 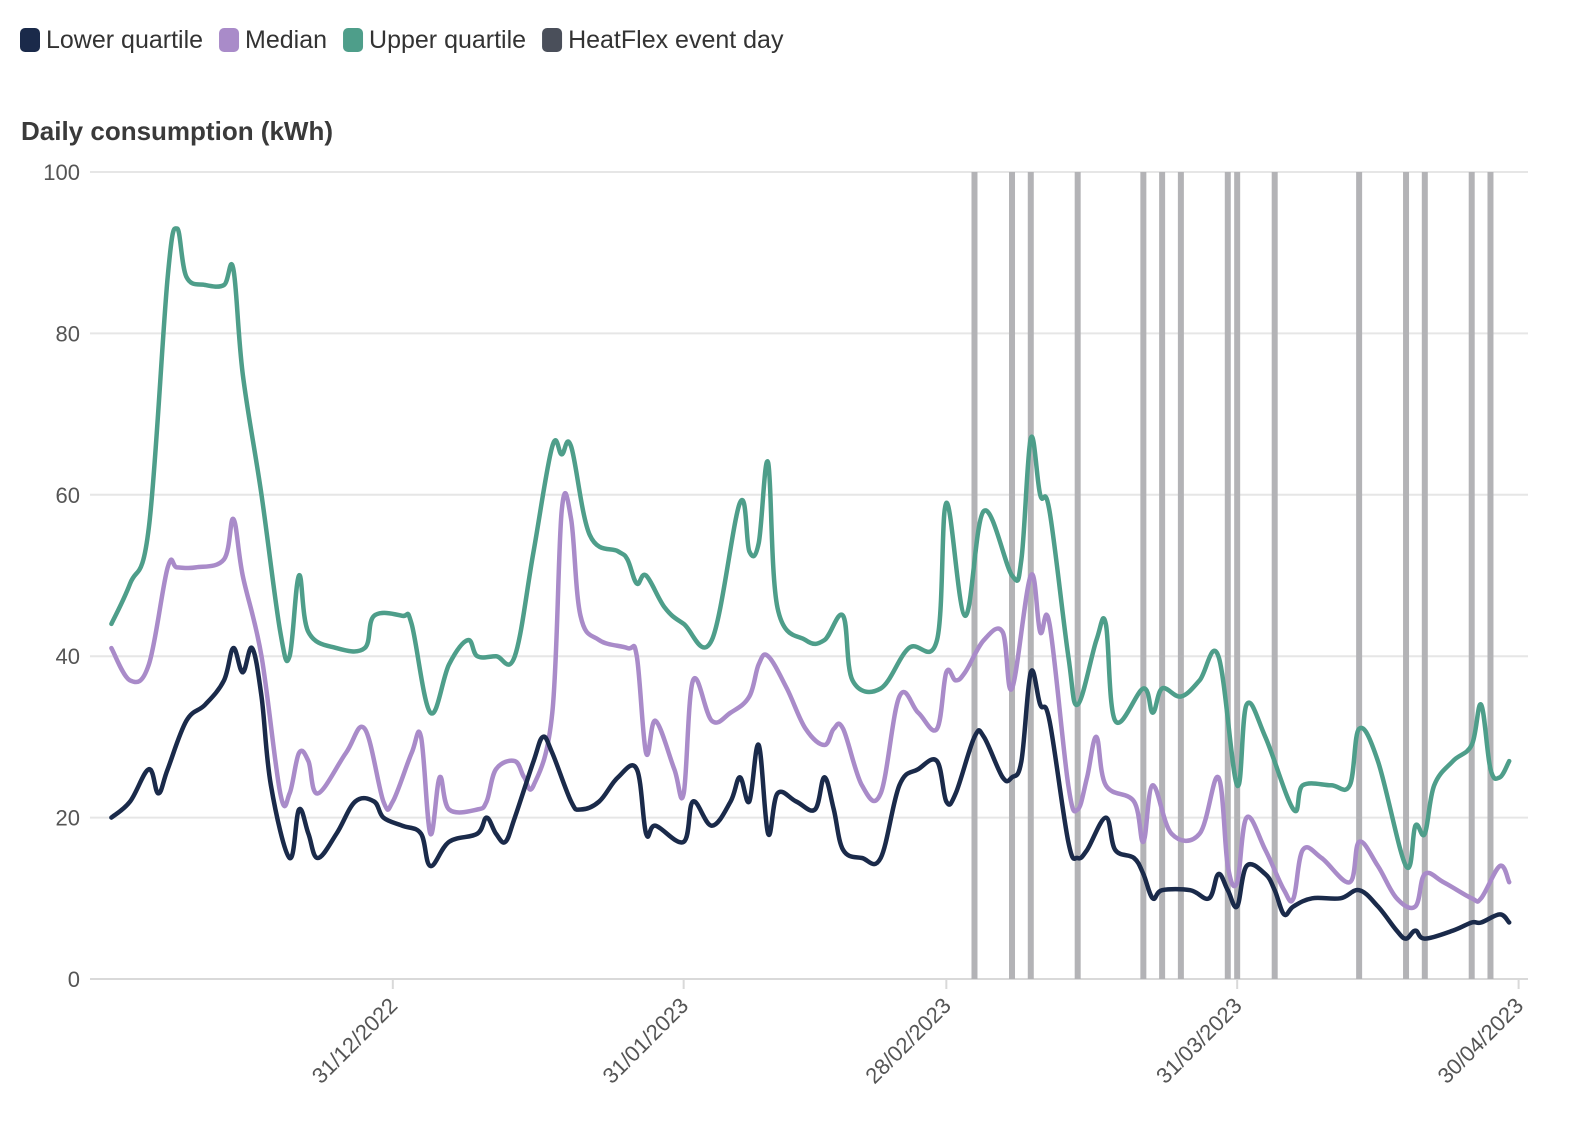 I want to click on y-tick-label: 60, so click(x=68, y=495).